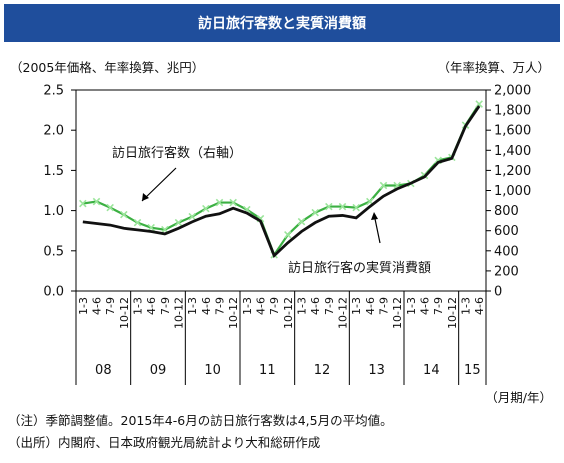 Image resolution: width=564 pixels, height=463 pixels. What do you see at coordinates (200, 420) in the screenshot?
I see `footnote: （注）季節調整値。2015年4-6月の訪日旅行客数は4,5月の平均値。` at bounding box center [200, 420].